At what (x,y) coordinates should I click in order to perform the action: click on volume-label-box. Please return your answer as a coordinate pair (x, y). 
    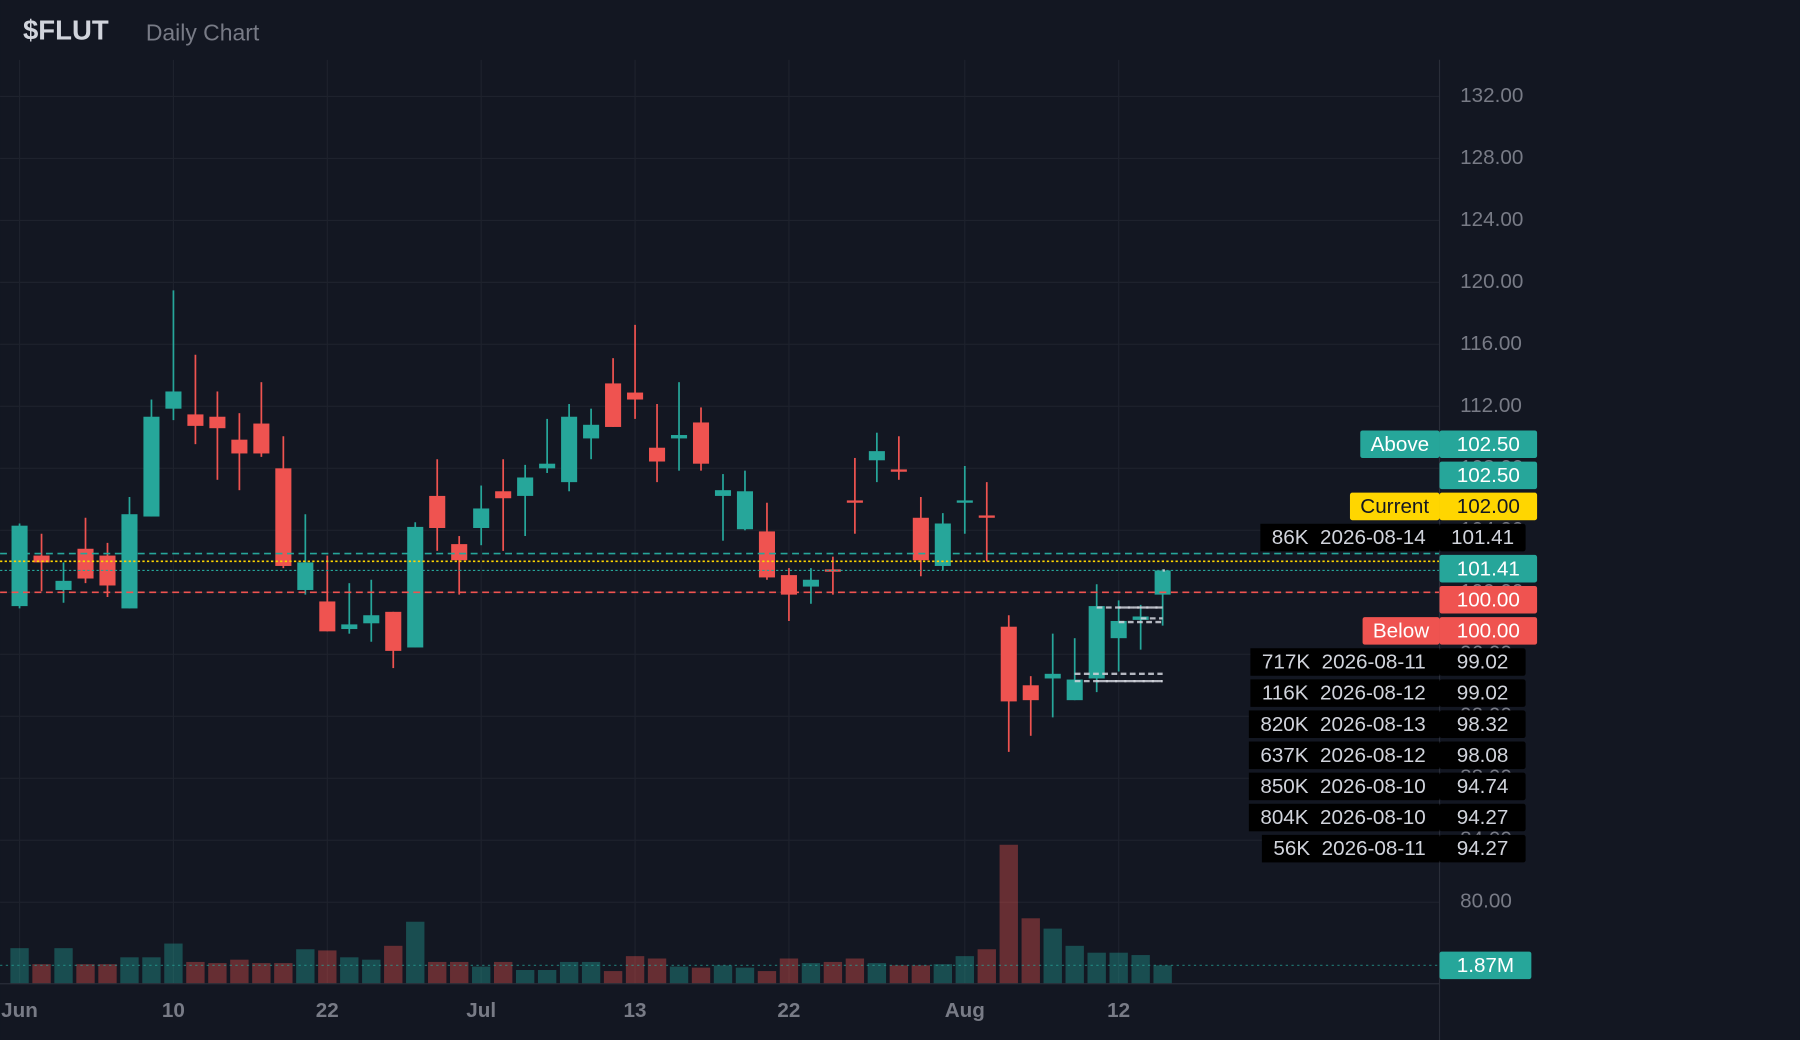
    Looking at the image, I should click on (1485, 965).